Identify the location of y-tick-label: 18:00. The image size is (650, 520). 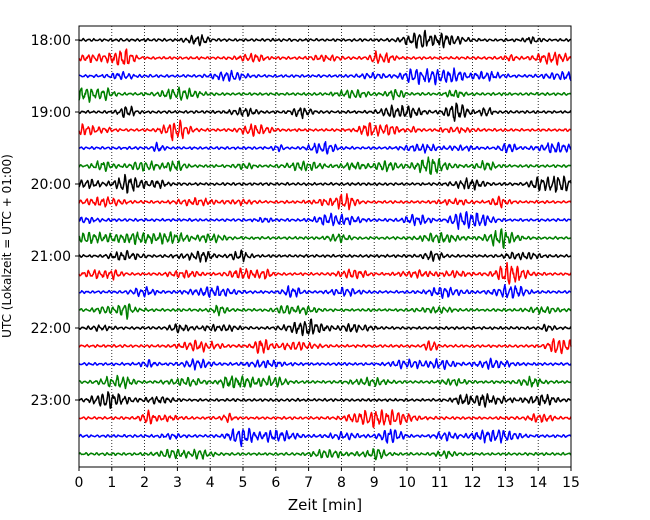
(51, 41).